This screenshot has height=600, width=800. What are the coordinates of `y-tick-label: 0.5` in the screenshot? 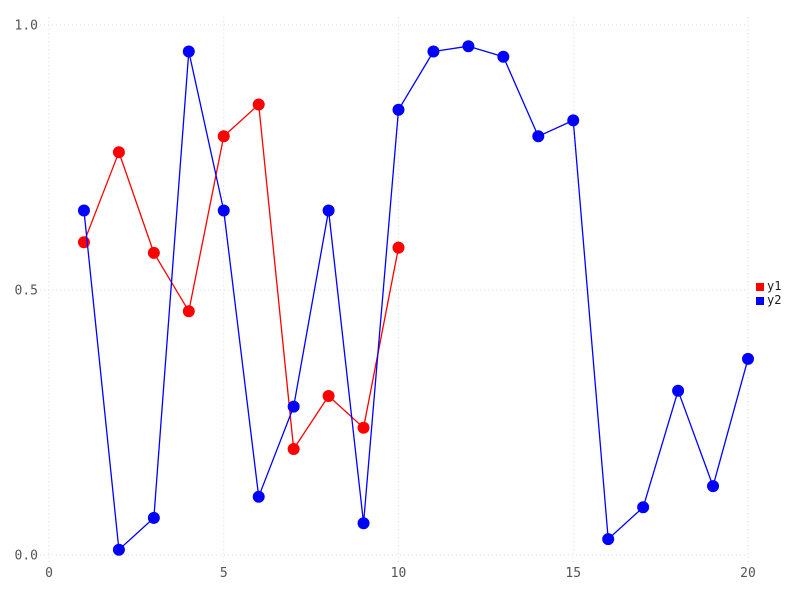 It's located at (26, 291).